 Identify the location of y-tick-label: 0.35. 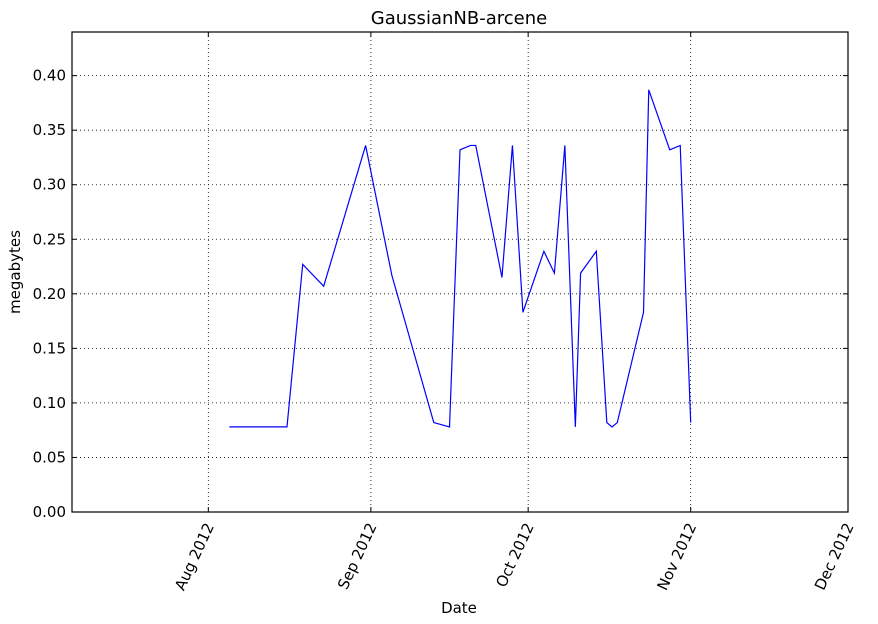
(49, 130).